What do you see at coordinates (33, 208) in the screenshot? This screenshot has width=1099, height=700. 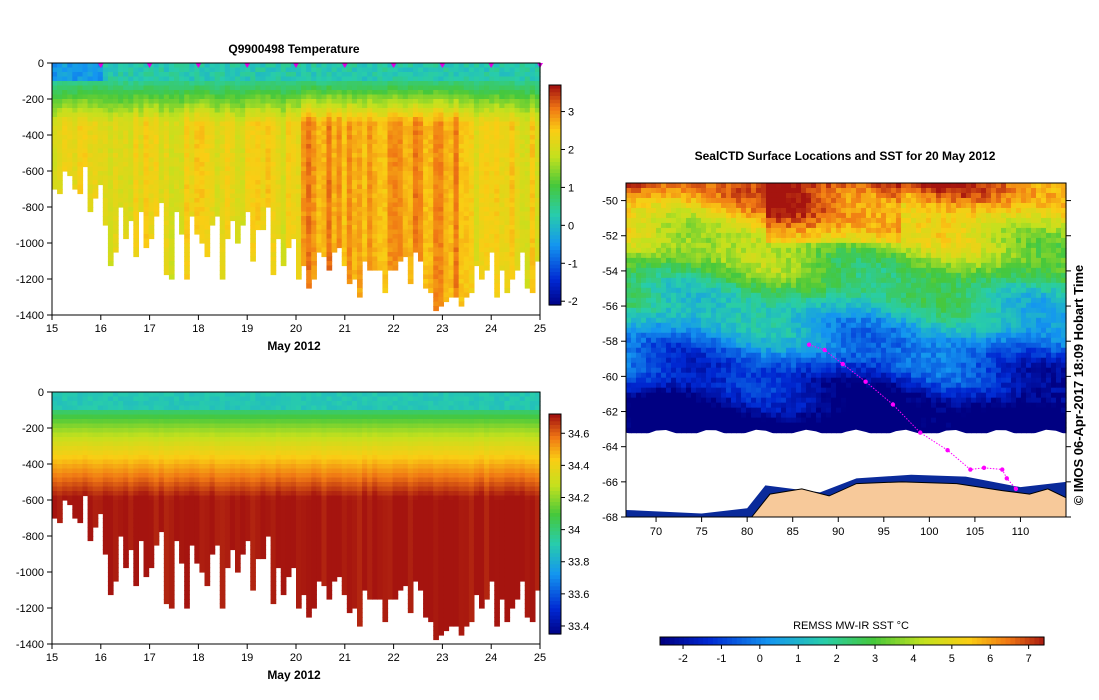 I see `y-tick-label: -800` at bounding box center [33, 208].